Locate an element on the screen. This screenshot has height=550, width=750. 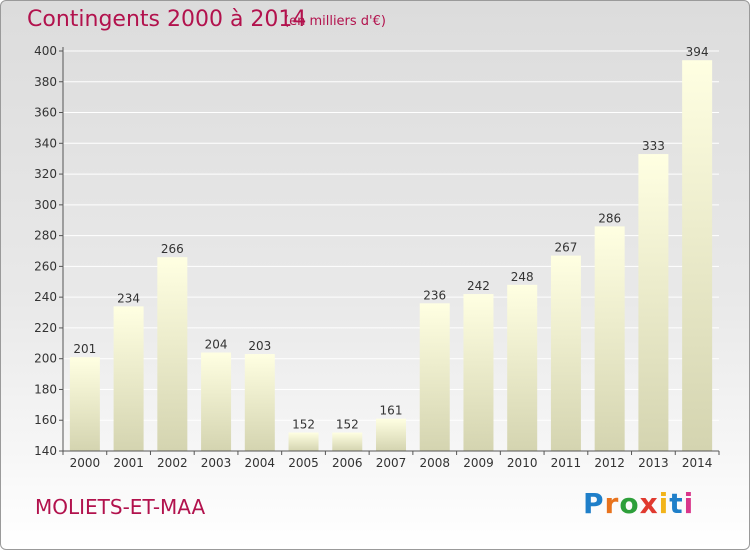
bar-2000 is located at coordinates (84, 404).